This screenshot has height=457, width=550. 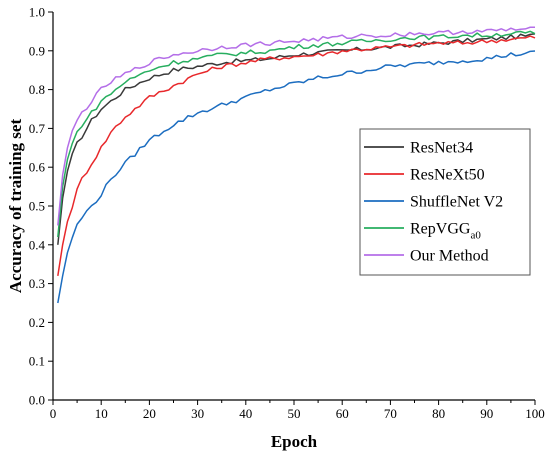 I want to click on x-tick-label: 100, so click(x=535, y=413).